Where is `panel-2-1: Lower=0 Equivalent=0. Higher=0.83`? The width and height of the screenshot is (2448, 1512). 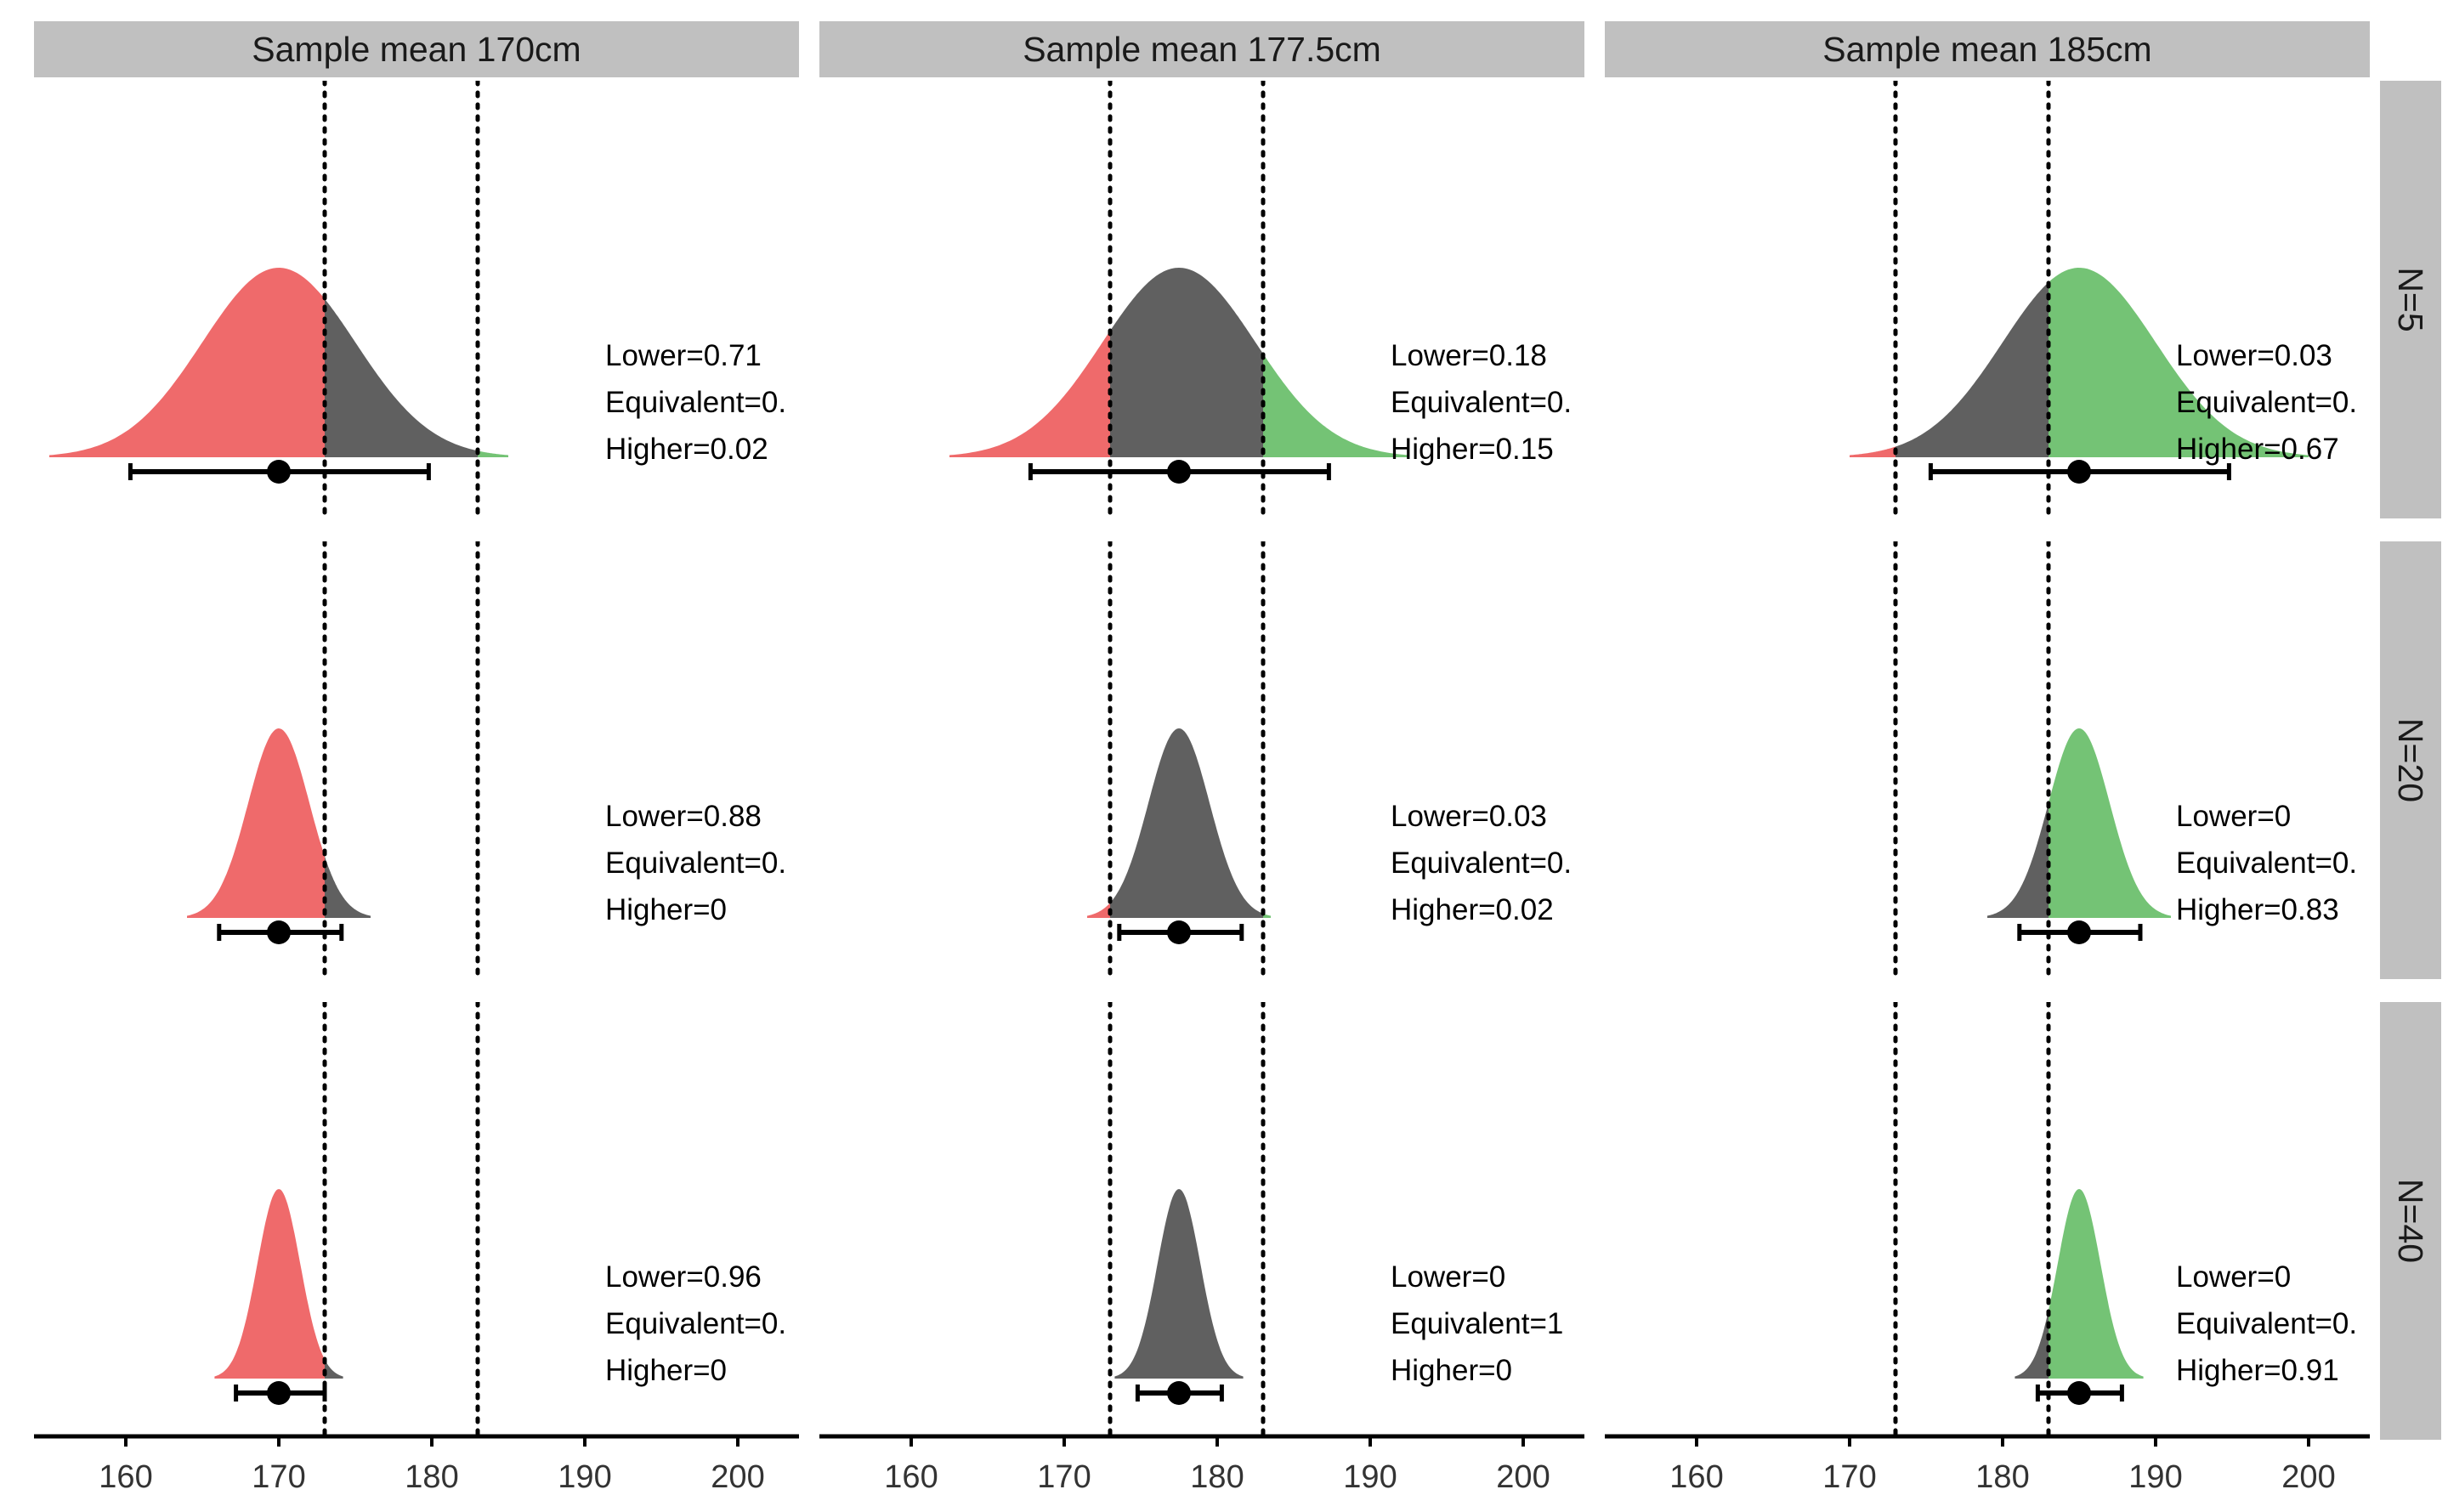
panel-2-1: Lower=0 Equivalent=0. Higher=0.83 is located at coordinates (2125, 760).